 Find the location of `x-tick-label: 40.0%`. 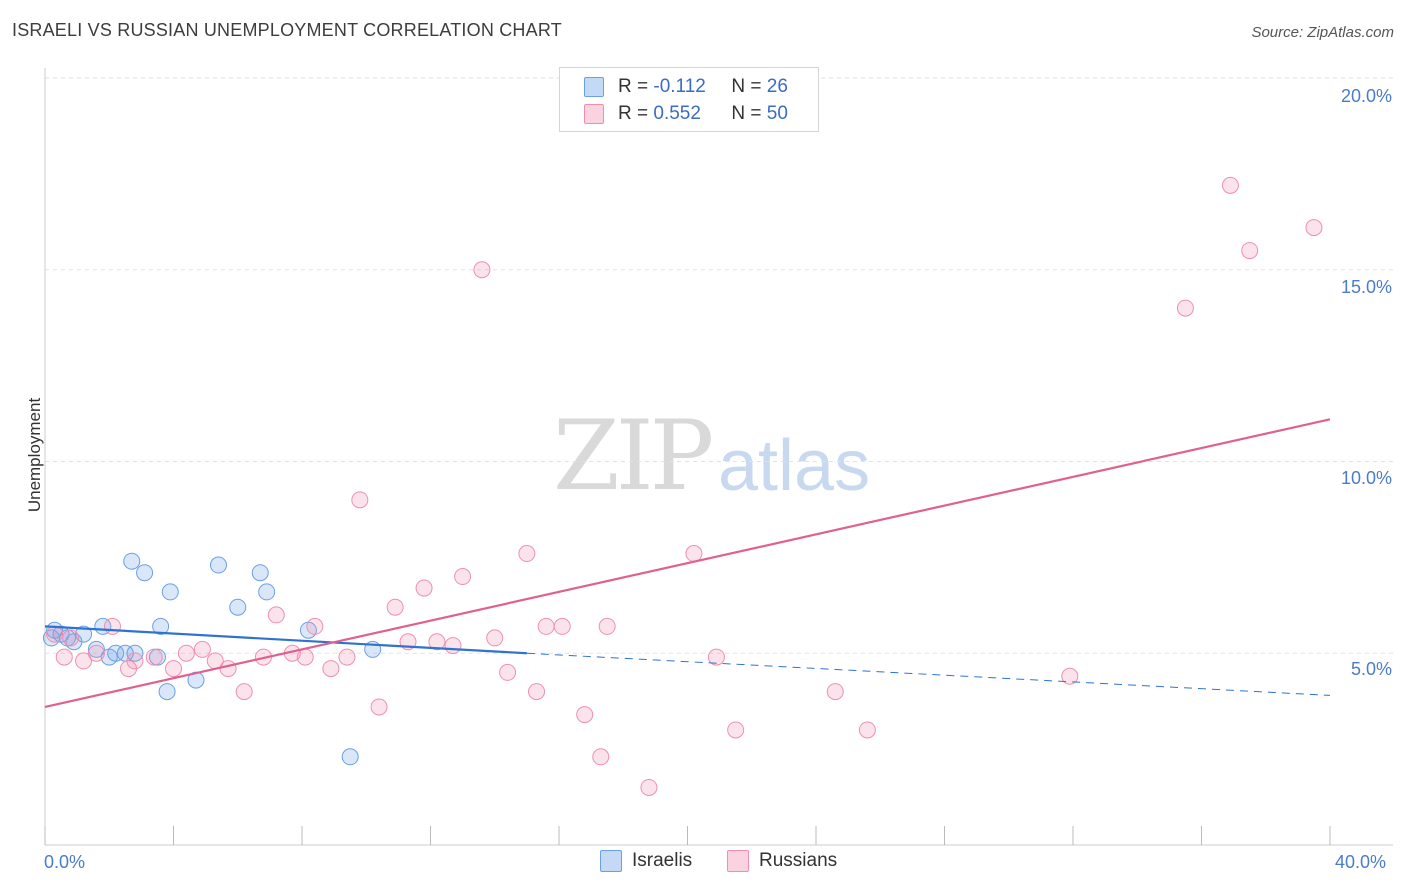

x-tick-label: 40.0% is located at coordinates (1361, 862).